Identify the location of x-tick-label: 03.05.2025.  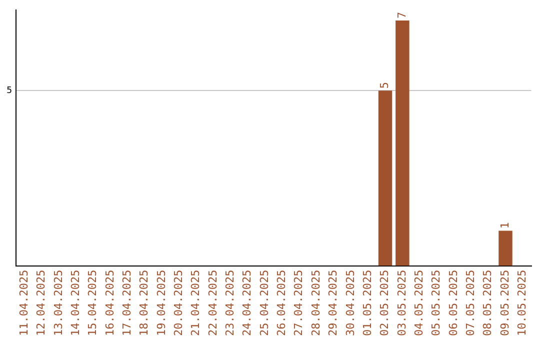
(401, 303).